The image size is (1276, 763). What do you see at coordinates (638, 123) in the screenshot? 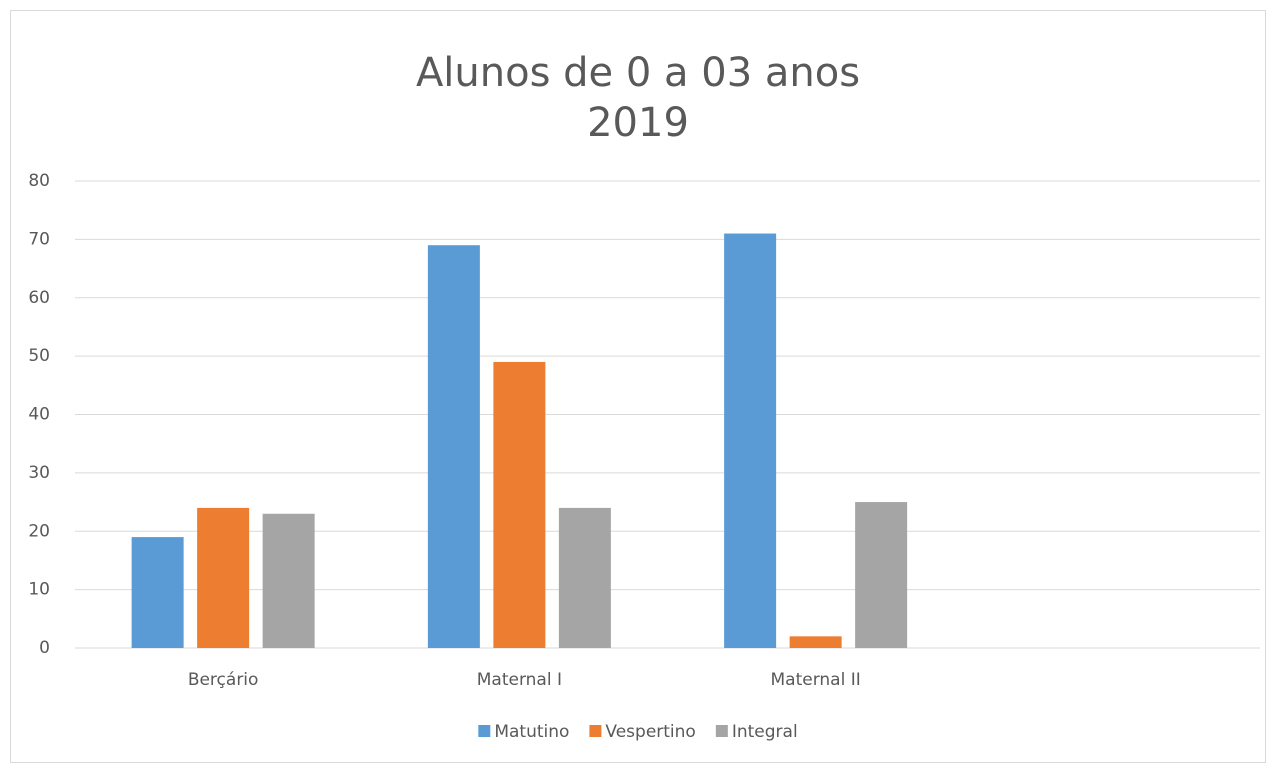
I see `chart-title: 2019` at bounding box center [638, 123].